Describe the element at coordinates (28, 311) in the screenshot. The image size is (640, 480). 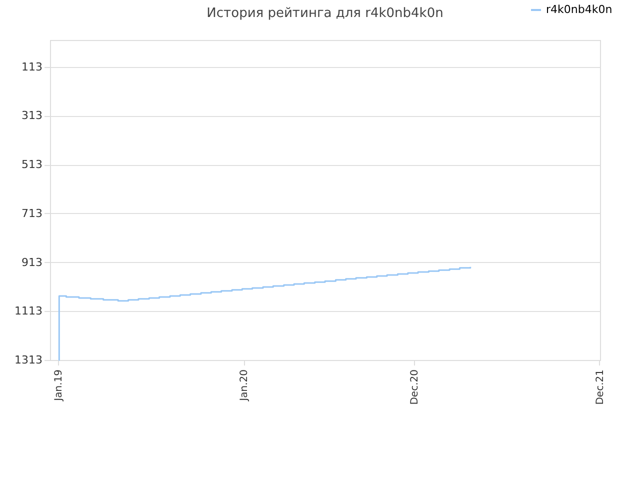
I see `y-tick-label: 1113` at that location.